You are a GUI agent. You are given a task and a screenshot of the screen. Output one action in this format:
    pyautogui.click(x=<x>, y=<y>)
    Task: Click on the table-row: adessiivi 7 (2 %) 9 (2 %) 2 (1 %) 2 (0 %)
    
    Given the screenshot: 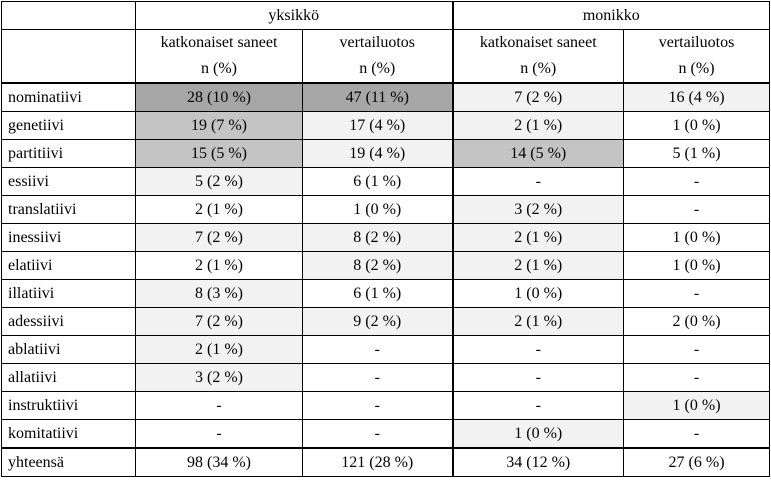 What is the action you would take?
    pyautogui.click(x=386, y=321)
    